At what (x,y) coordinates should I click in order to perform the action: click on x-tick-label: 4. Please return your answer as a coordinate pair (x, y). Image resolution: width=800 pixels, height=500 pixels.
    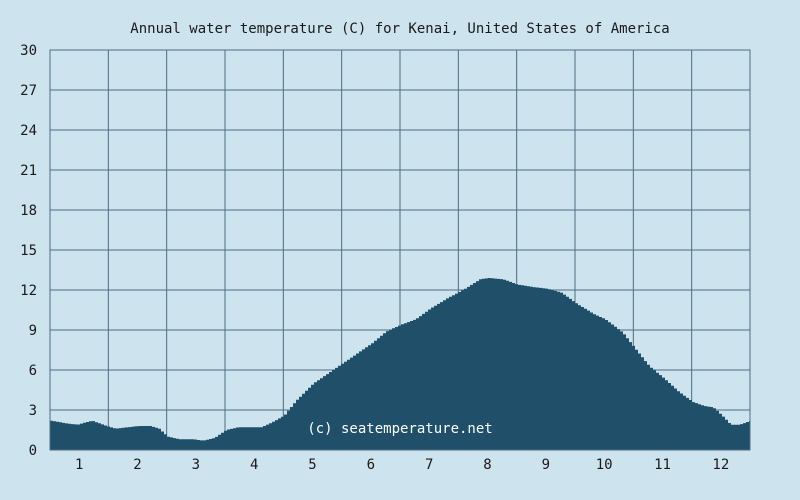
    Looking at the image, I should click on (254, 465).